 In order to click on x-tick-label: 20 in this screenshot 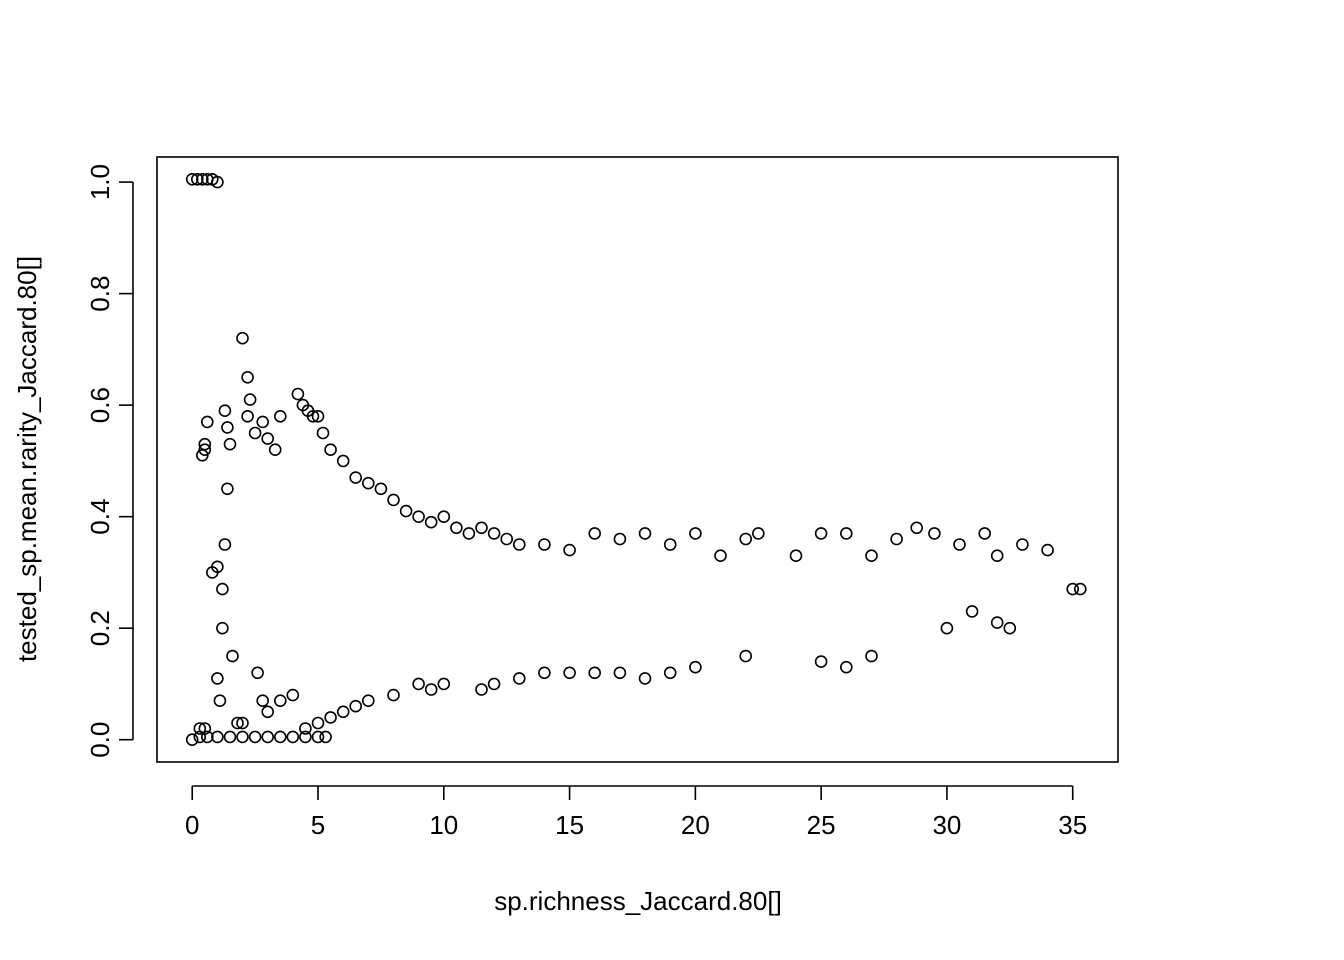, I will do `click(695, 825)`.